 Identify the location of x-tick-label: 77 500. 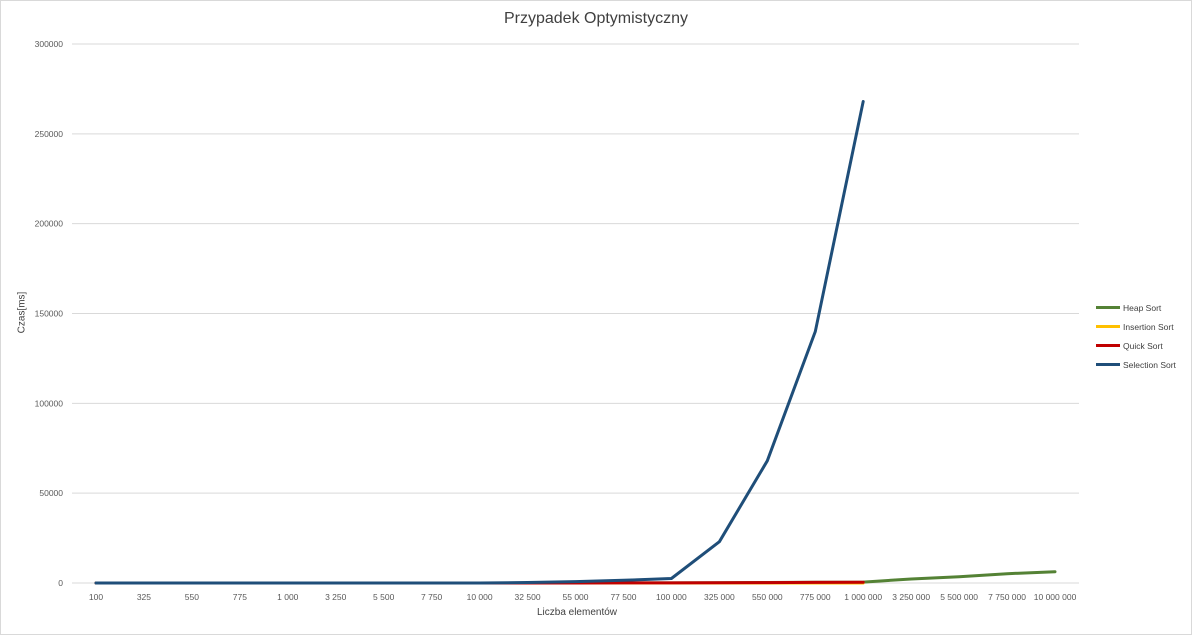
(623, 597).